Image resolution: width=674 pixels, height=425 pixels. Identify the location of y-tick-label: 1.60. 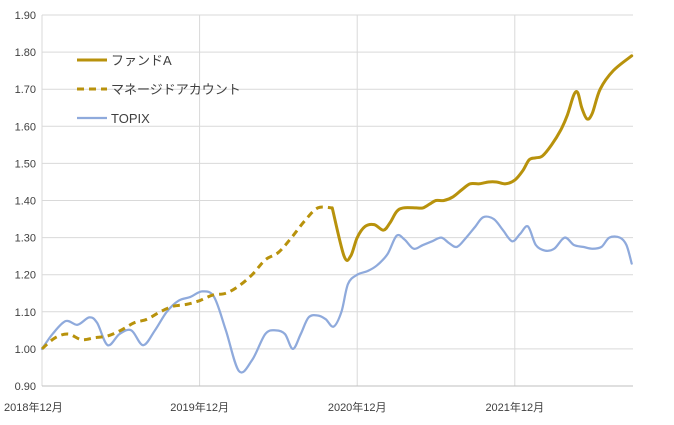
(25, 127).